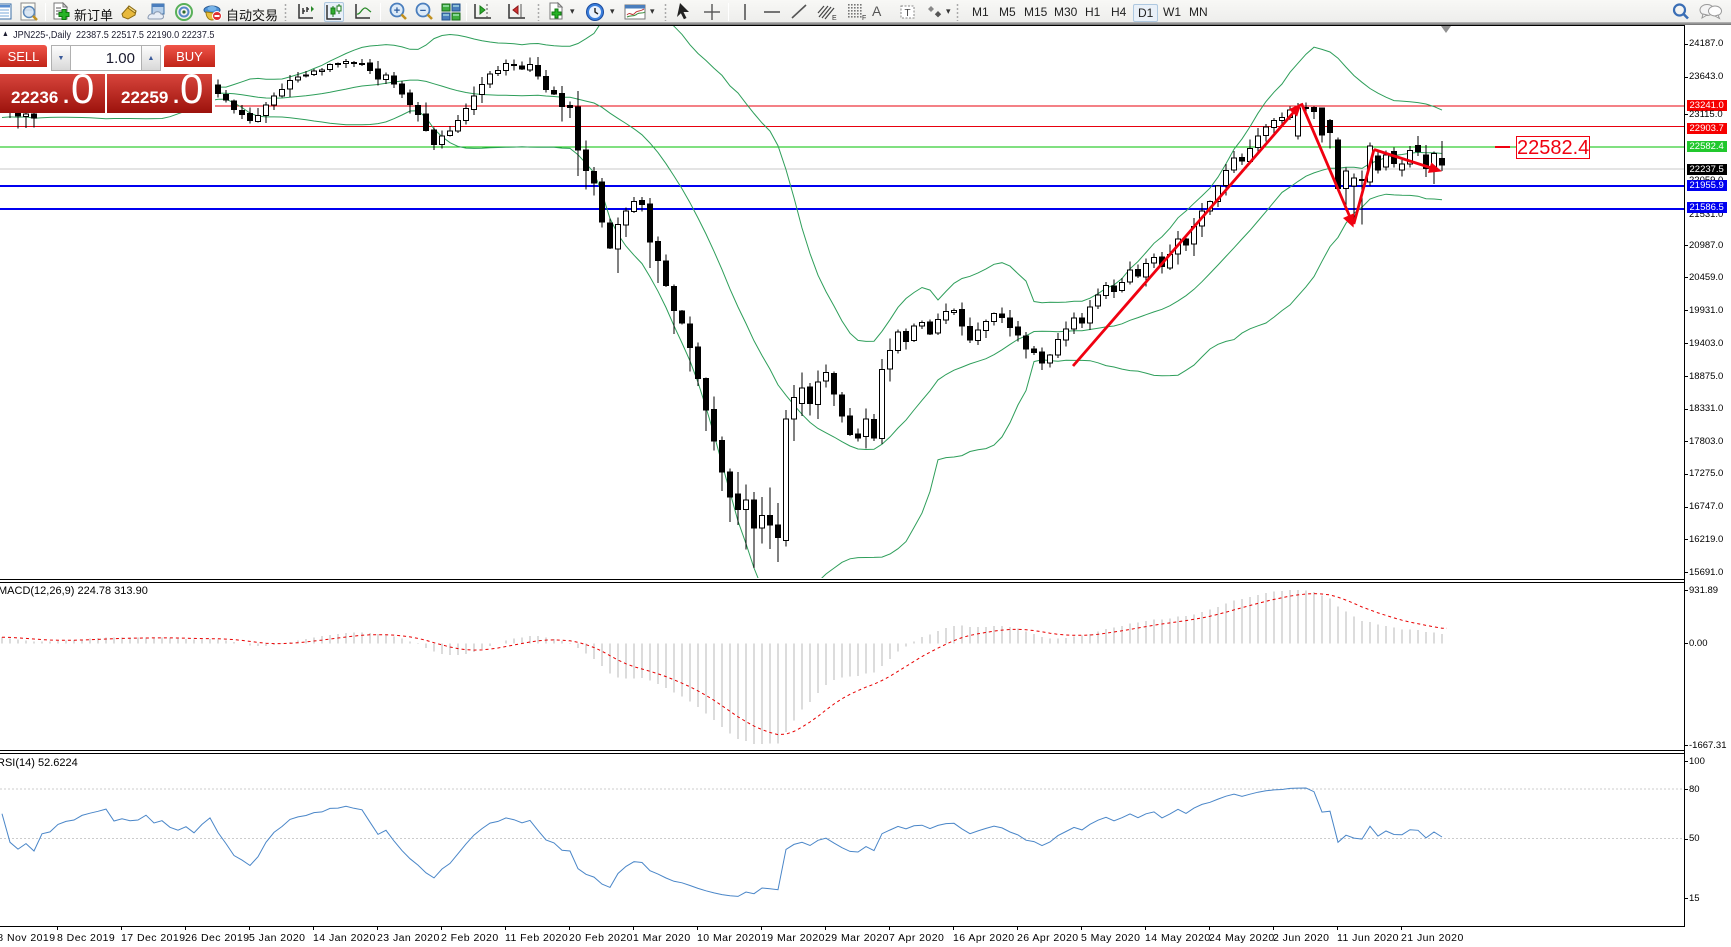 The image size is (1731, 947). I want to click on svg-text: E, so click(834, 18).